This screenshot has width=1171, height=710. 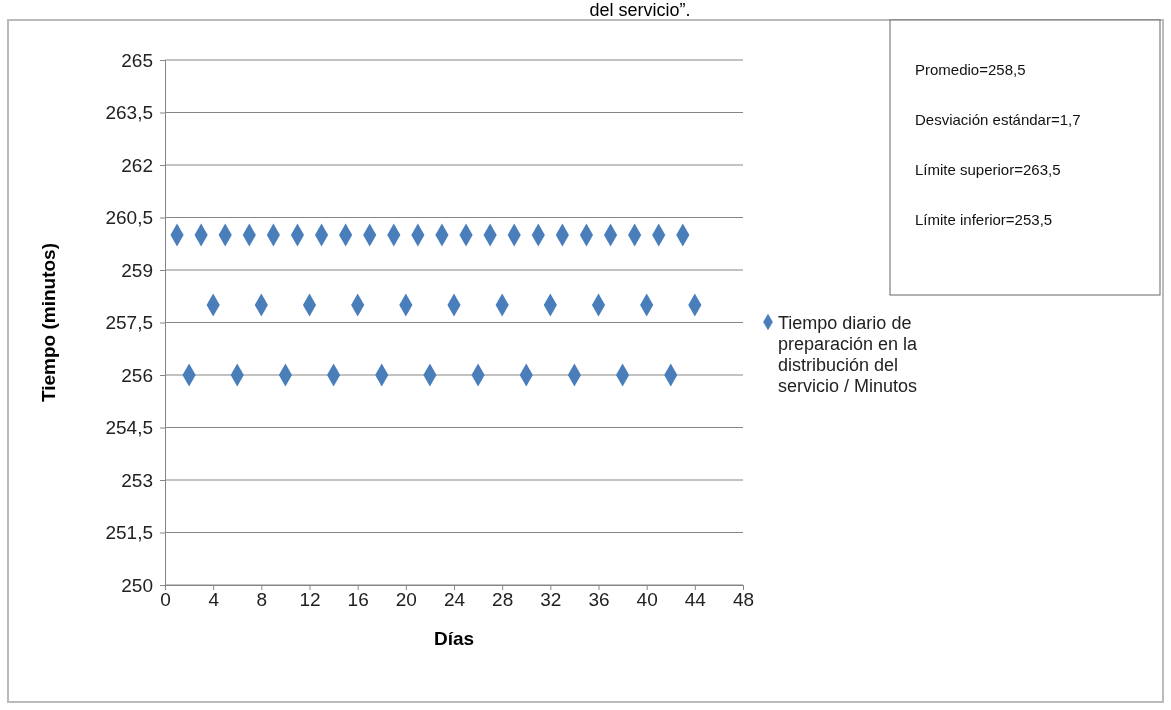 I want to click on x-tick-label: 4, so click(x=214, y=600).